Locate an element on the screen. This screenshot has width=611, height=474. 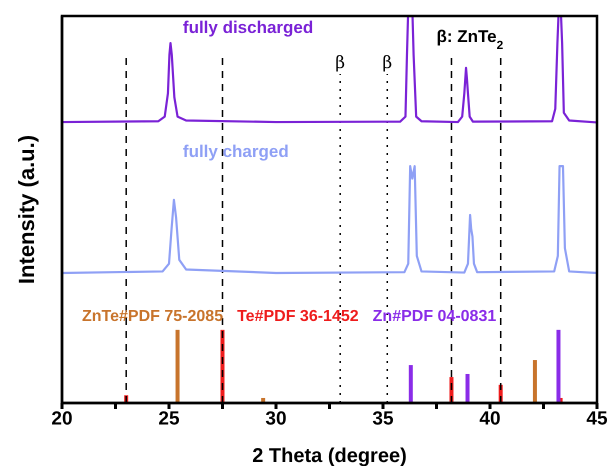
y-axis-title: Intensity (a.u.) is located at coordinates (26, 209).